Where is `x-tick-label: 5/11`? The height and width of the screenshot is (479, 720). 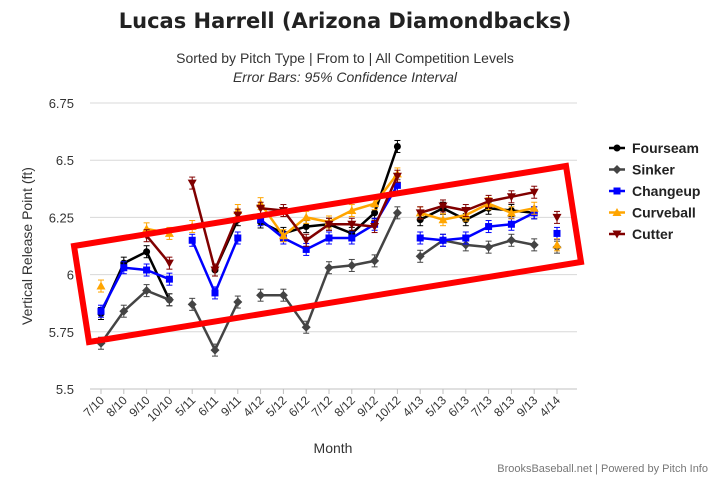 x-tick-label: 5/11 is located at coordinates (186, 406).